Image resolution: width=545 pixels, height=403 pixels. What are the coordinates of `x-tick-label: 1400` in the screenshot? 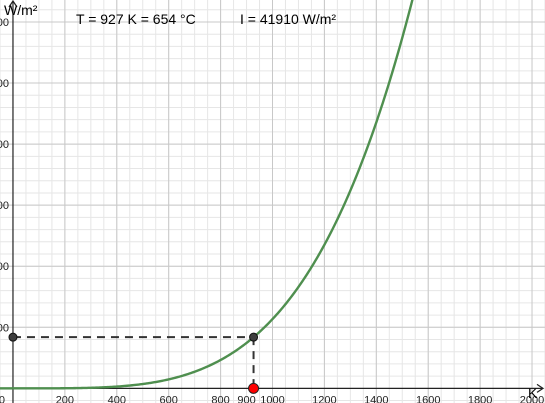 It's located at (376, 398).